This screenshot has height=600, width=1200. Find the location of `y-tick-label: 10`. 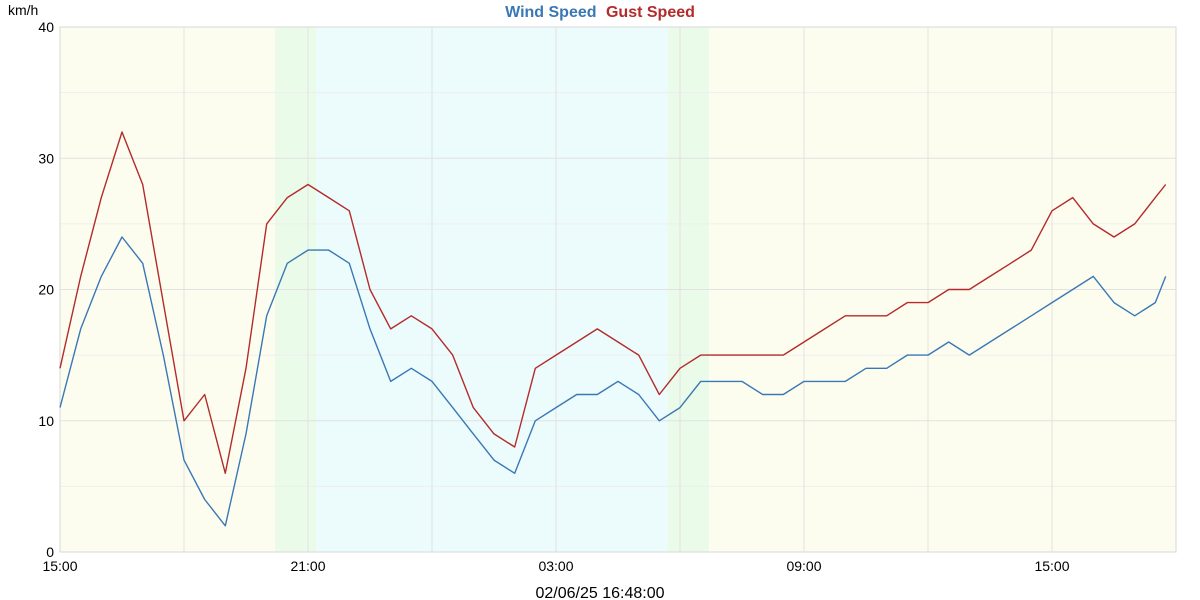

y-tick-label: 10 is located at coordinates (46, 421).